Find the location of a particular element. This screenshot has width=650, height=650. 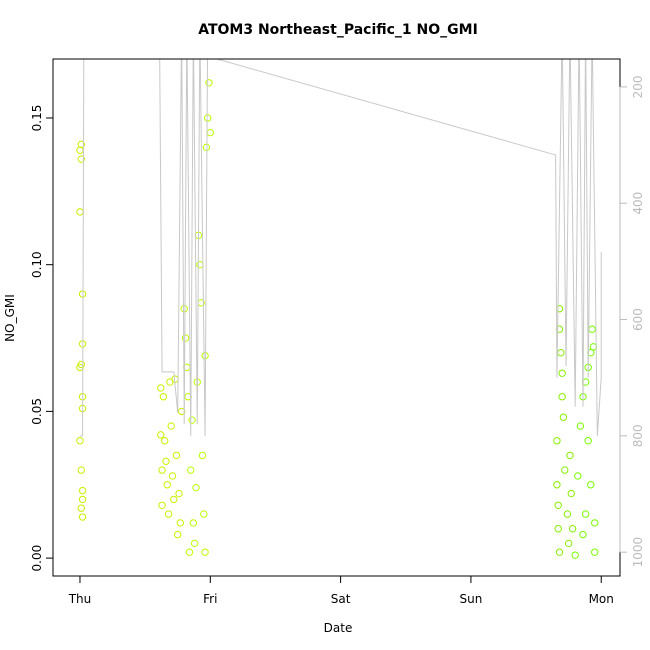

y-tick-label: 0.05 is located at coordinates (37, 411).